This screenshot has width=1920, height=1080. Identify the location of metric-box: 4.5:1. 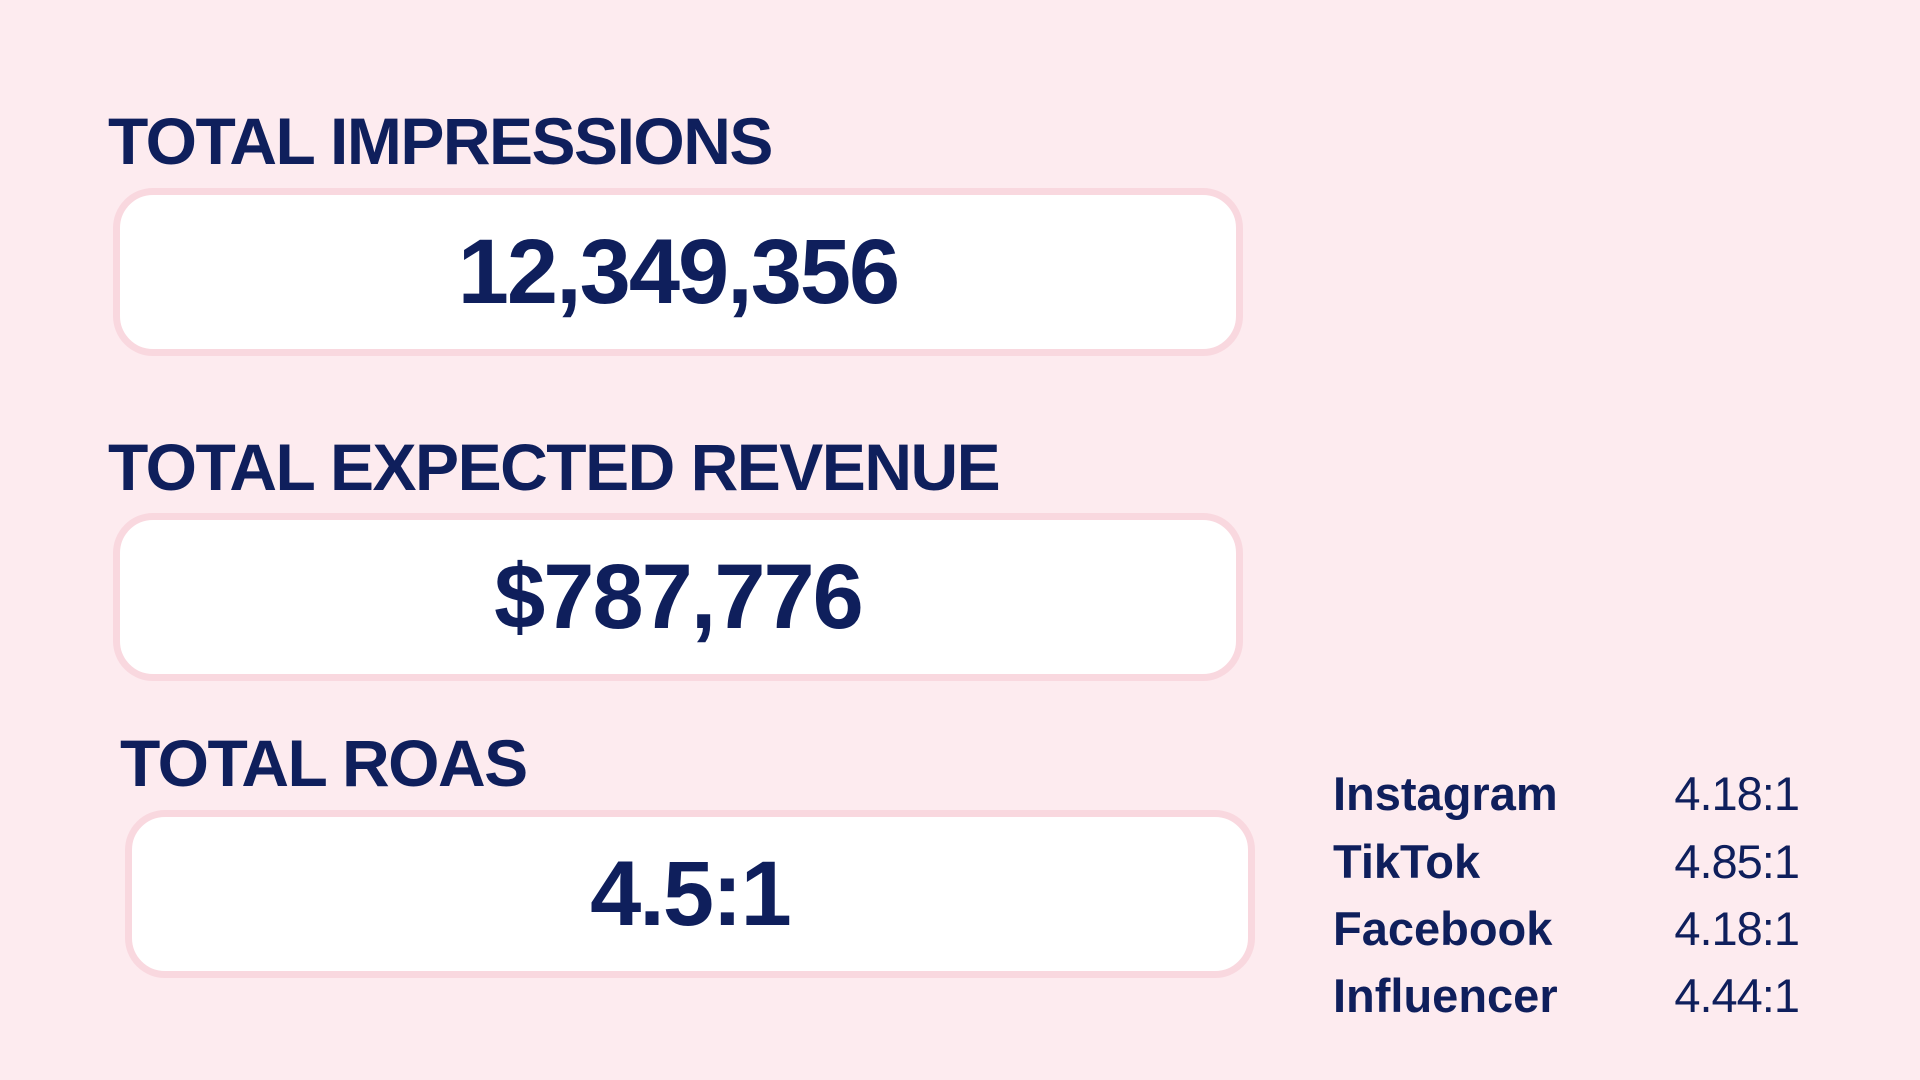
(690, 894).